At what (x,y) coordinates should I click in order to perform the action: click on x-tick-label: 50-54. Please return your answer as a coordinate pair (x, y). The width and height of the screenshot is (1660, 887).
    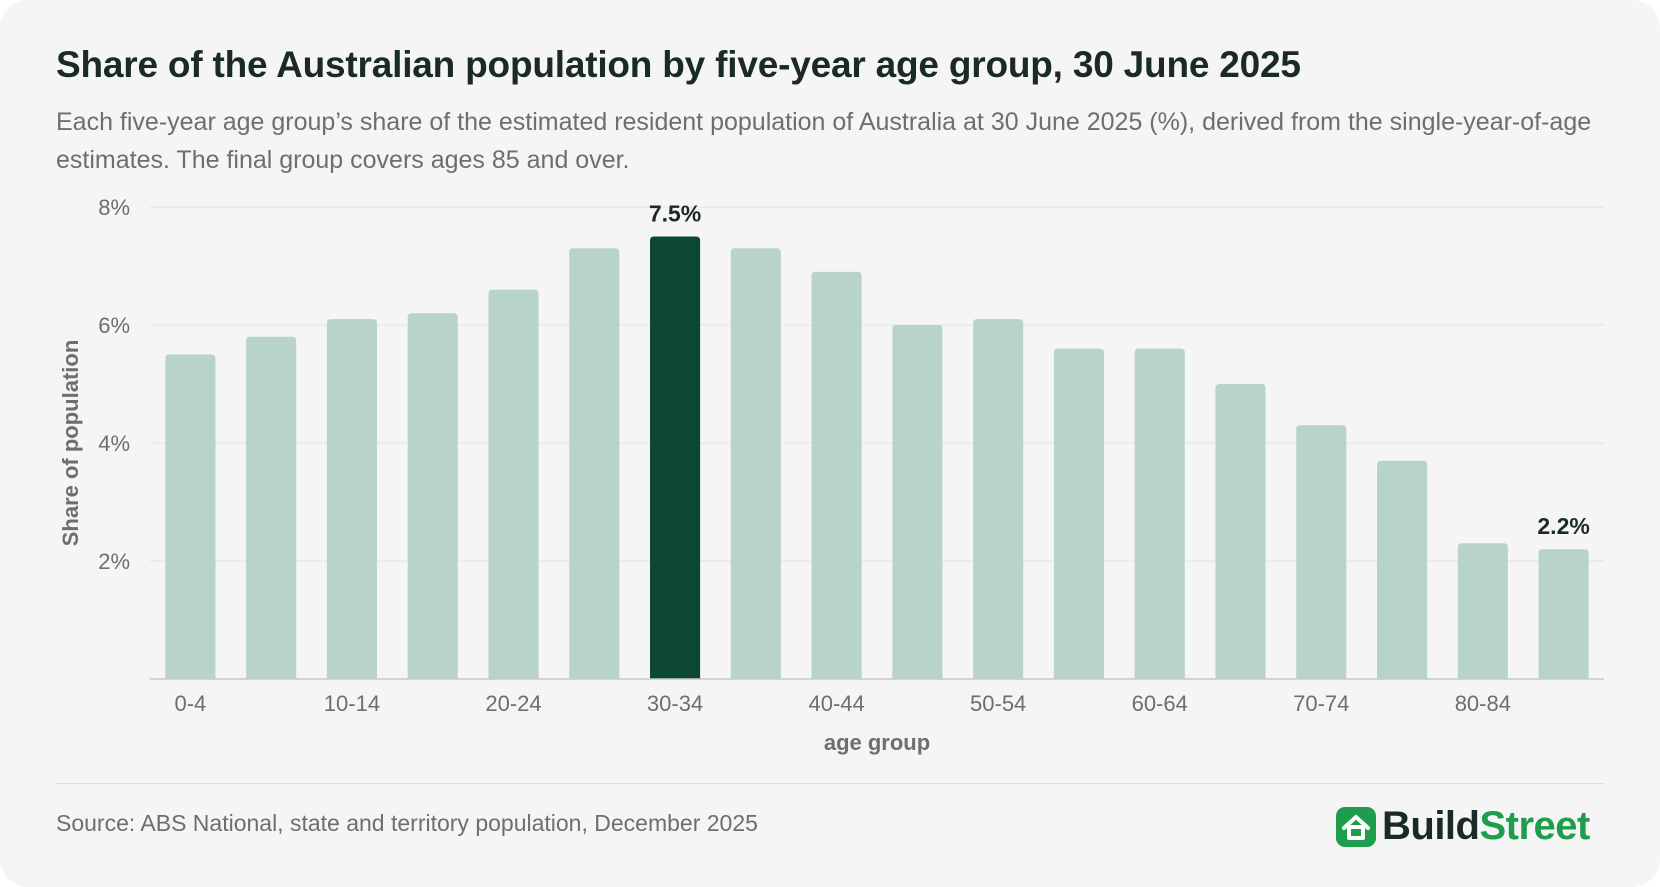
    Looking at the image, I should click on (998, 703).